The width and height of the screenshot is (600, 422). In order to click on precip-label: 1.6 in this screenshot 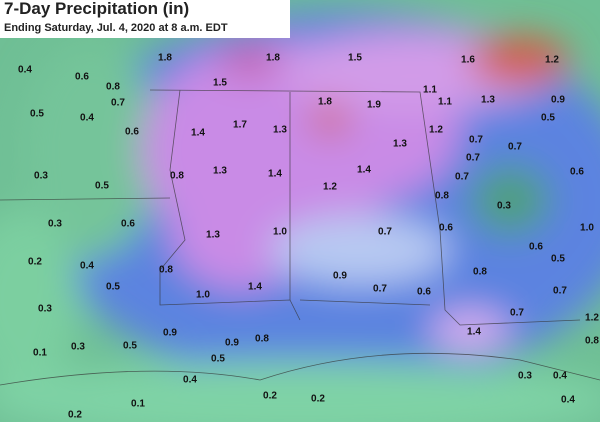, I will do `click(468, 60)`.